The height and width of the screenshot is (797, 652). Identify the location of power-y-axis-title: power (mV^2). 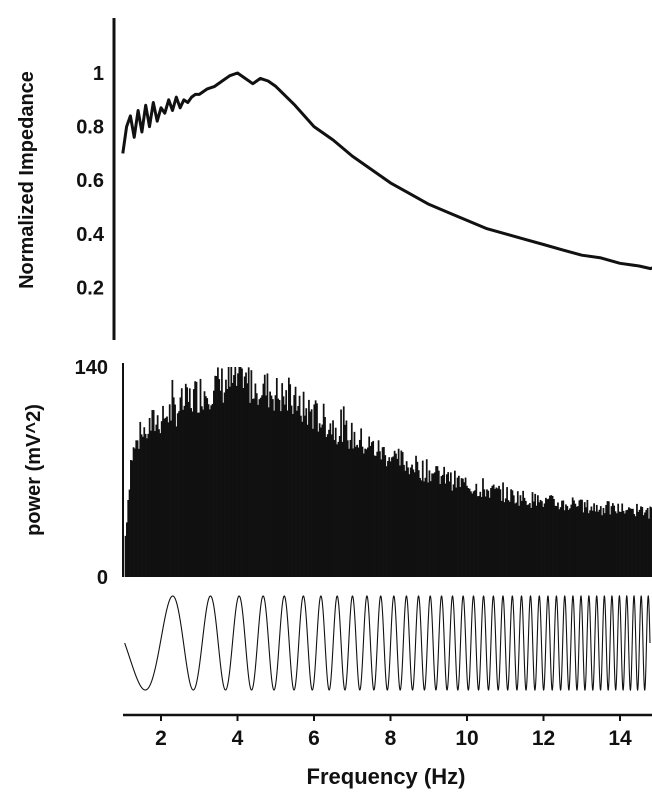
(34, 470).